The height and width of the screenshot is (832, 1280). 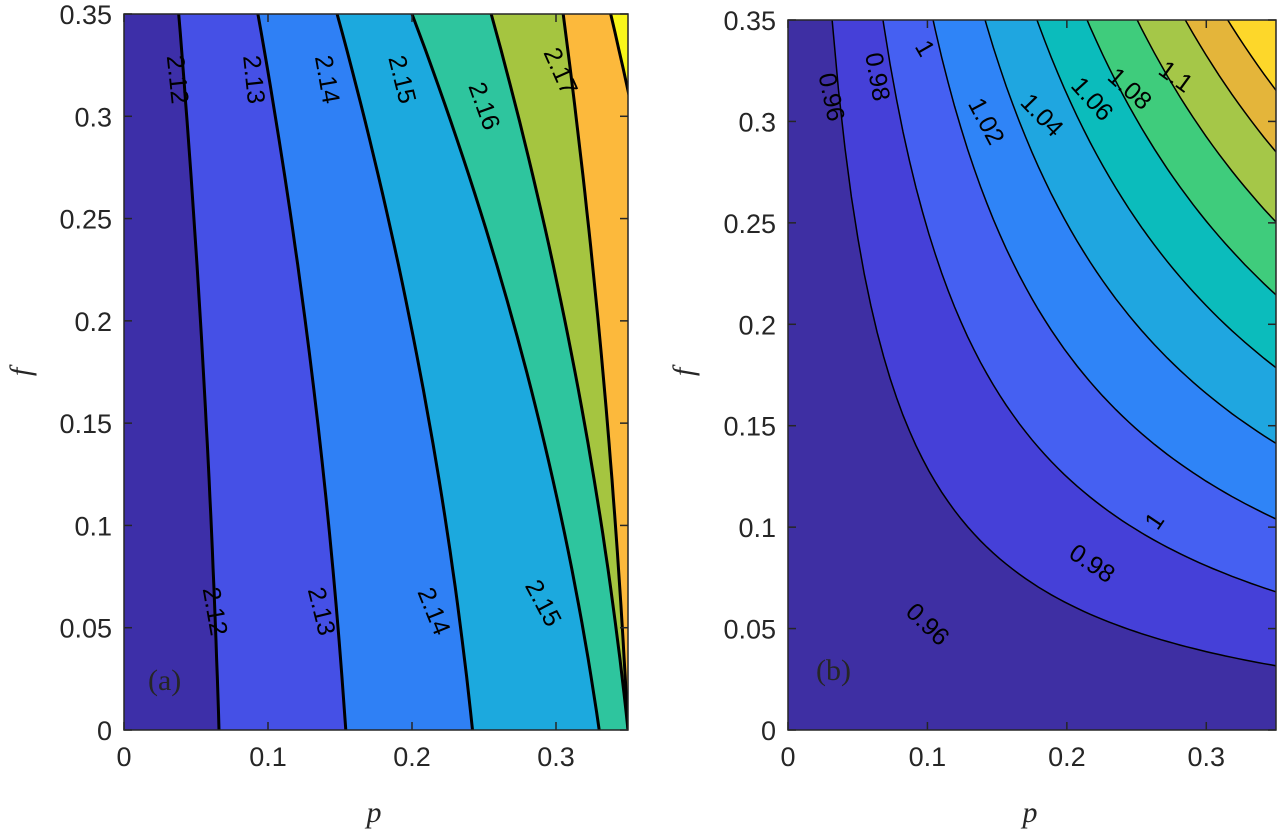 I want to click on panel-a-xlabel: p, so click(x=373, y=812).